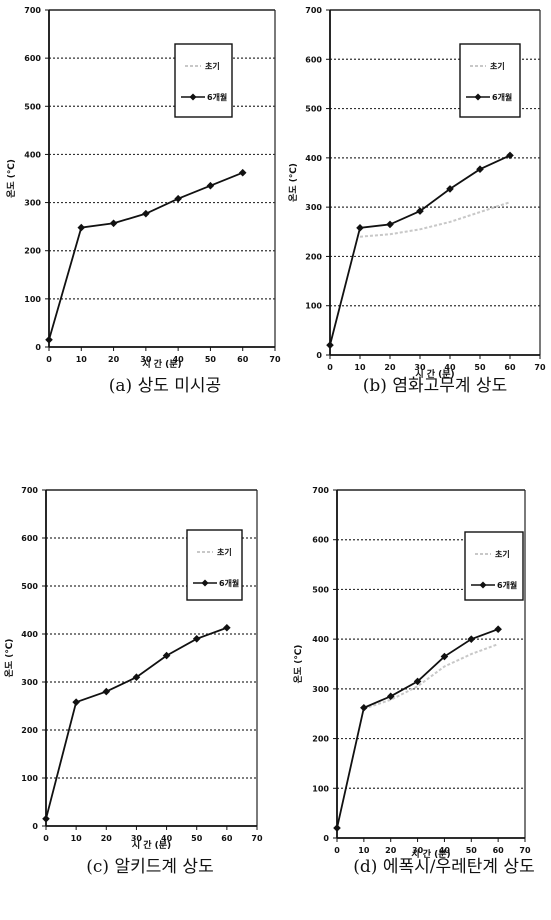 The image size is (551, 920). What do you see at coordinates (435, 386) in the screenshot?
I see `panel-caption-b: (b) 염화고무계 상도` at bounding box center [435, 386].